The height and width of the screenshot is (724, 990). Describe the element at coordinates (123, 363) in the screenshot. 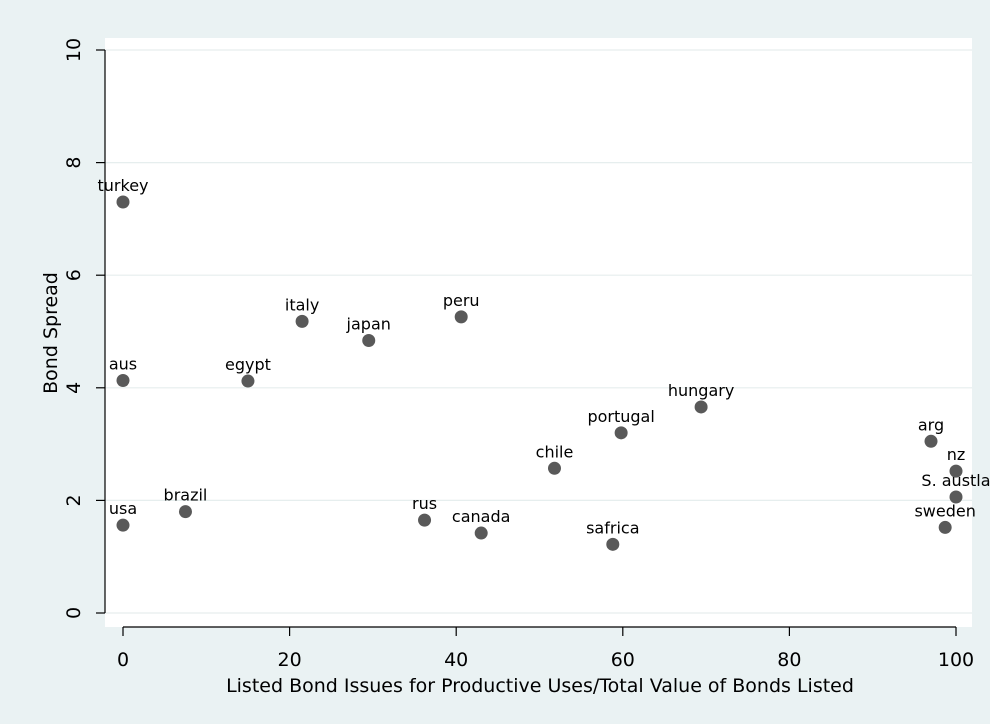

I see `data-point-label: aus` at that location.